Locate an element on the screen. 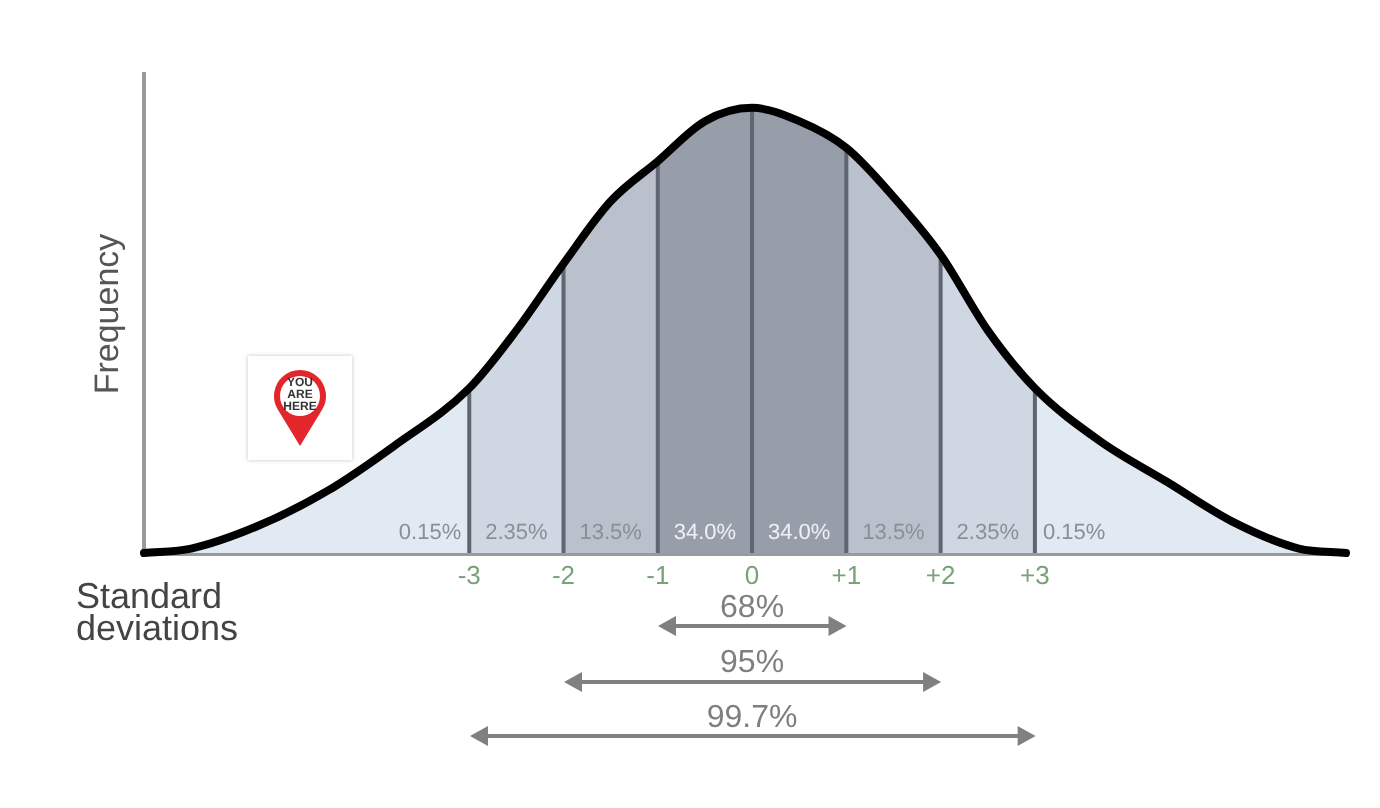 Image resolution: width=1380 pixels, height=808 pixels. x-tick-label: +2 is located at coordinates (940, 574).